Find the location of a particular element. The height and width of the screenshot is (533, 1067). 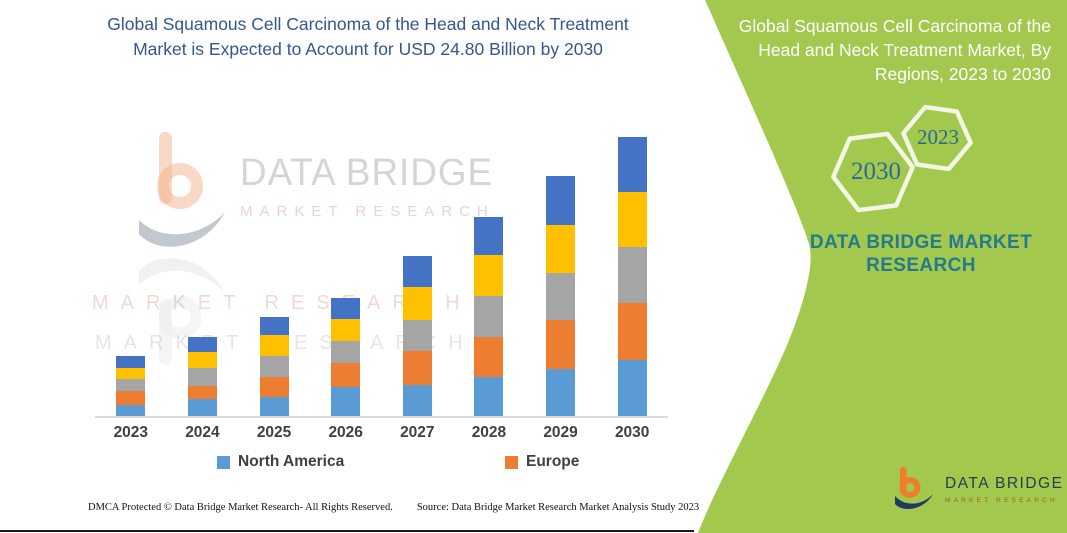

watermark-reflection is located at coordinates (317, 306).